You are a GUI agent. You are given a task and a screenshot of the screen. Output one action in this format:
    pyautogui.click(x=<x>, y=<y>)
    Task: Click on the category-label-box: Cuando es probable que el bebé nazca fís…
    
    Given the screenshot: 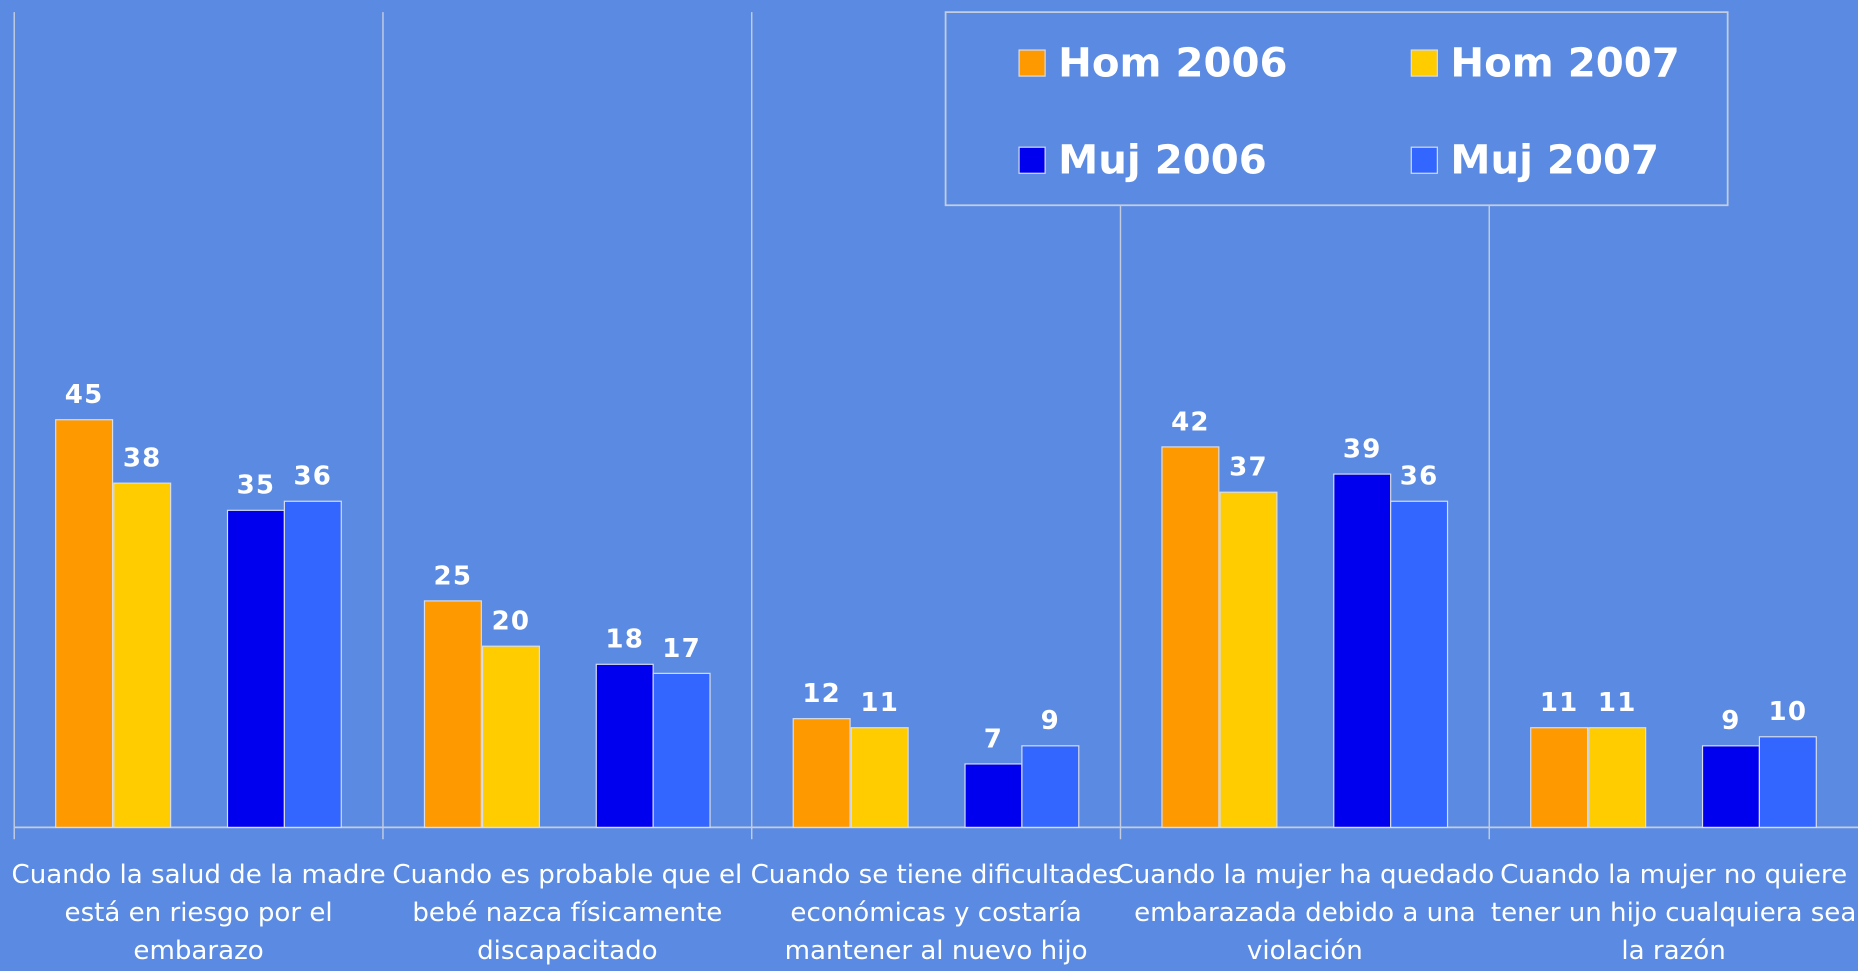 What is the action you would take?
    pyautogui.click(x=567, y=913)
    